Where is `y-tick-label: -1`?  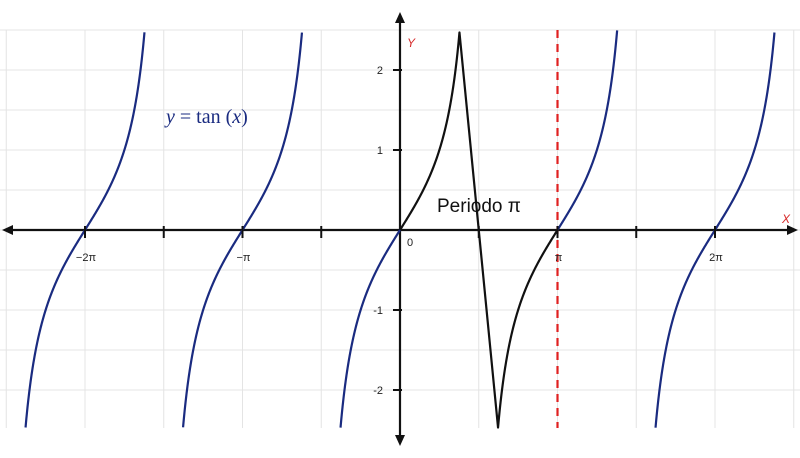 y-tick-label: -1 is located at coordinates (378, 311).